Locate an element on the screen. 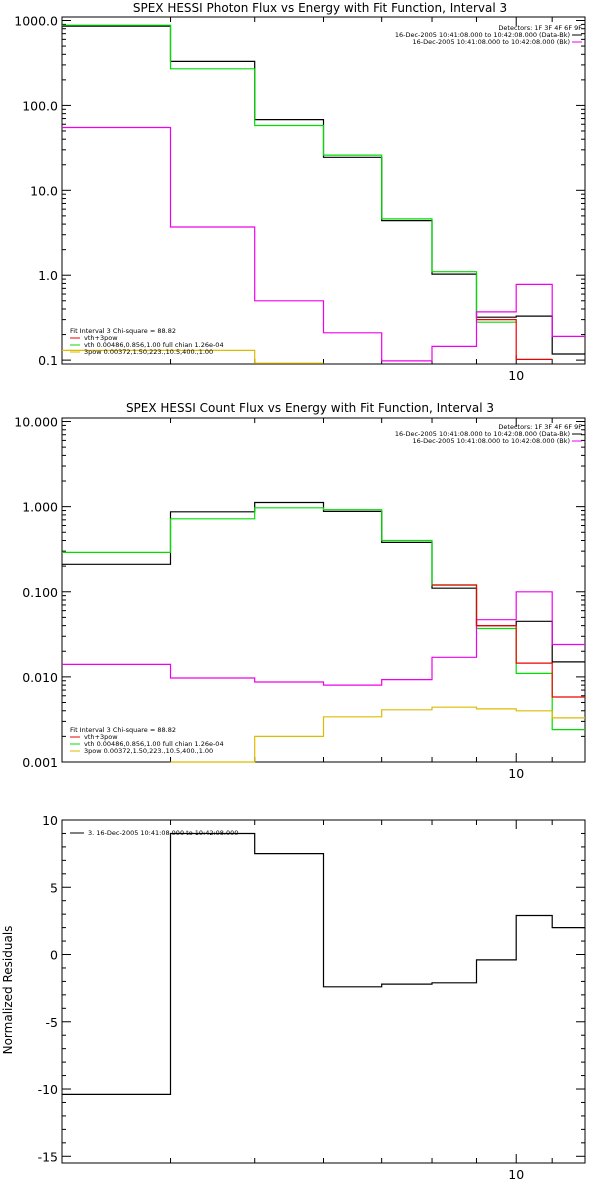  y-tick-label: 1.0 is located at coordinates (48, 275).